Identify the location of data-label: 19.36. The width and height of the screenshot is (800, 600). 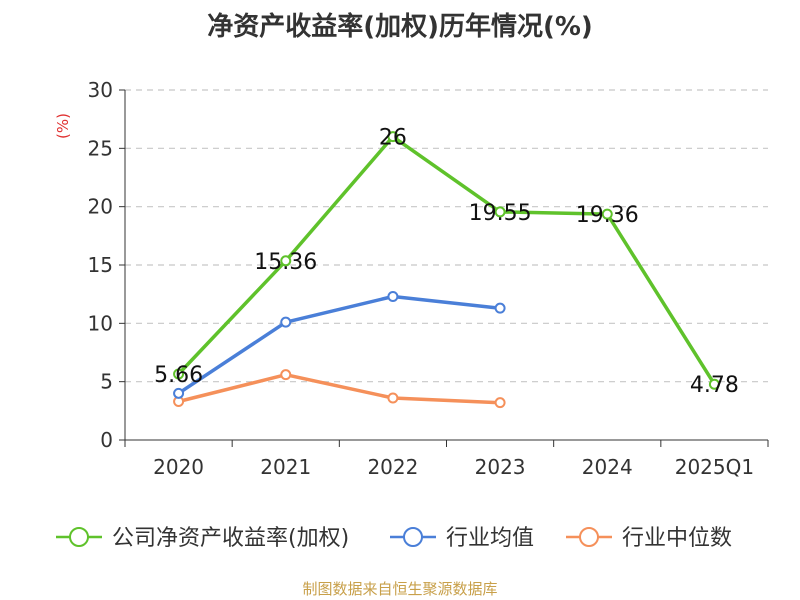
(607, 215).